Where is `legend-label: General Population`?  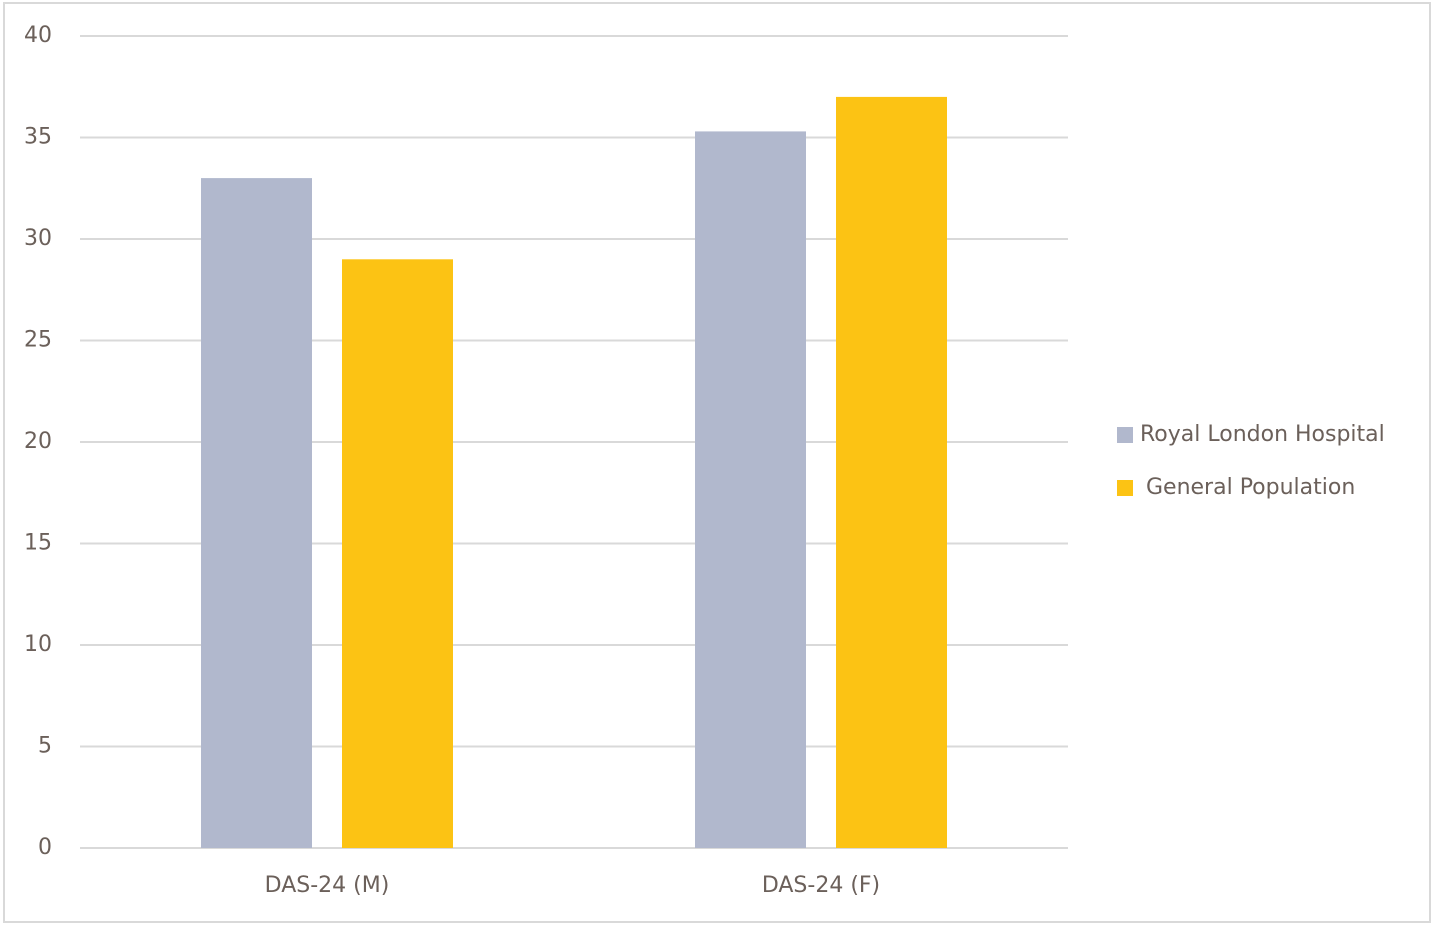 legend-label: General Population is located at coordinates (1250, 487).